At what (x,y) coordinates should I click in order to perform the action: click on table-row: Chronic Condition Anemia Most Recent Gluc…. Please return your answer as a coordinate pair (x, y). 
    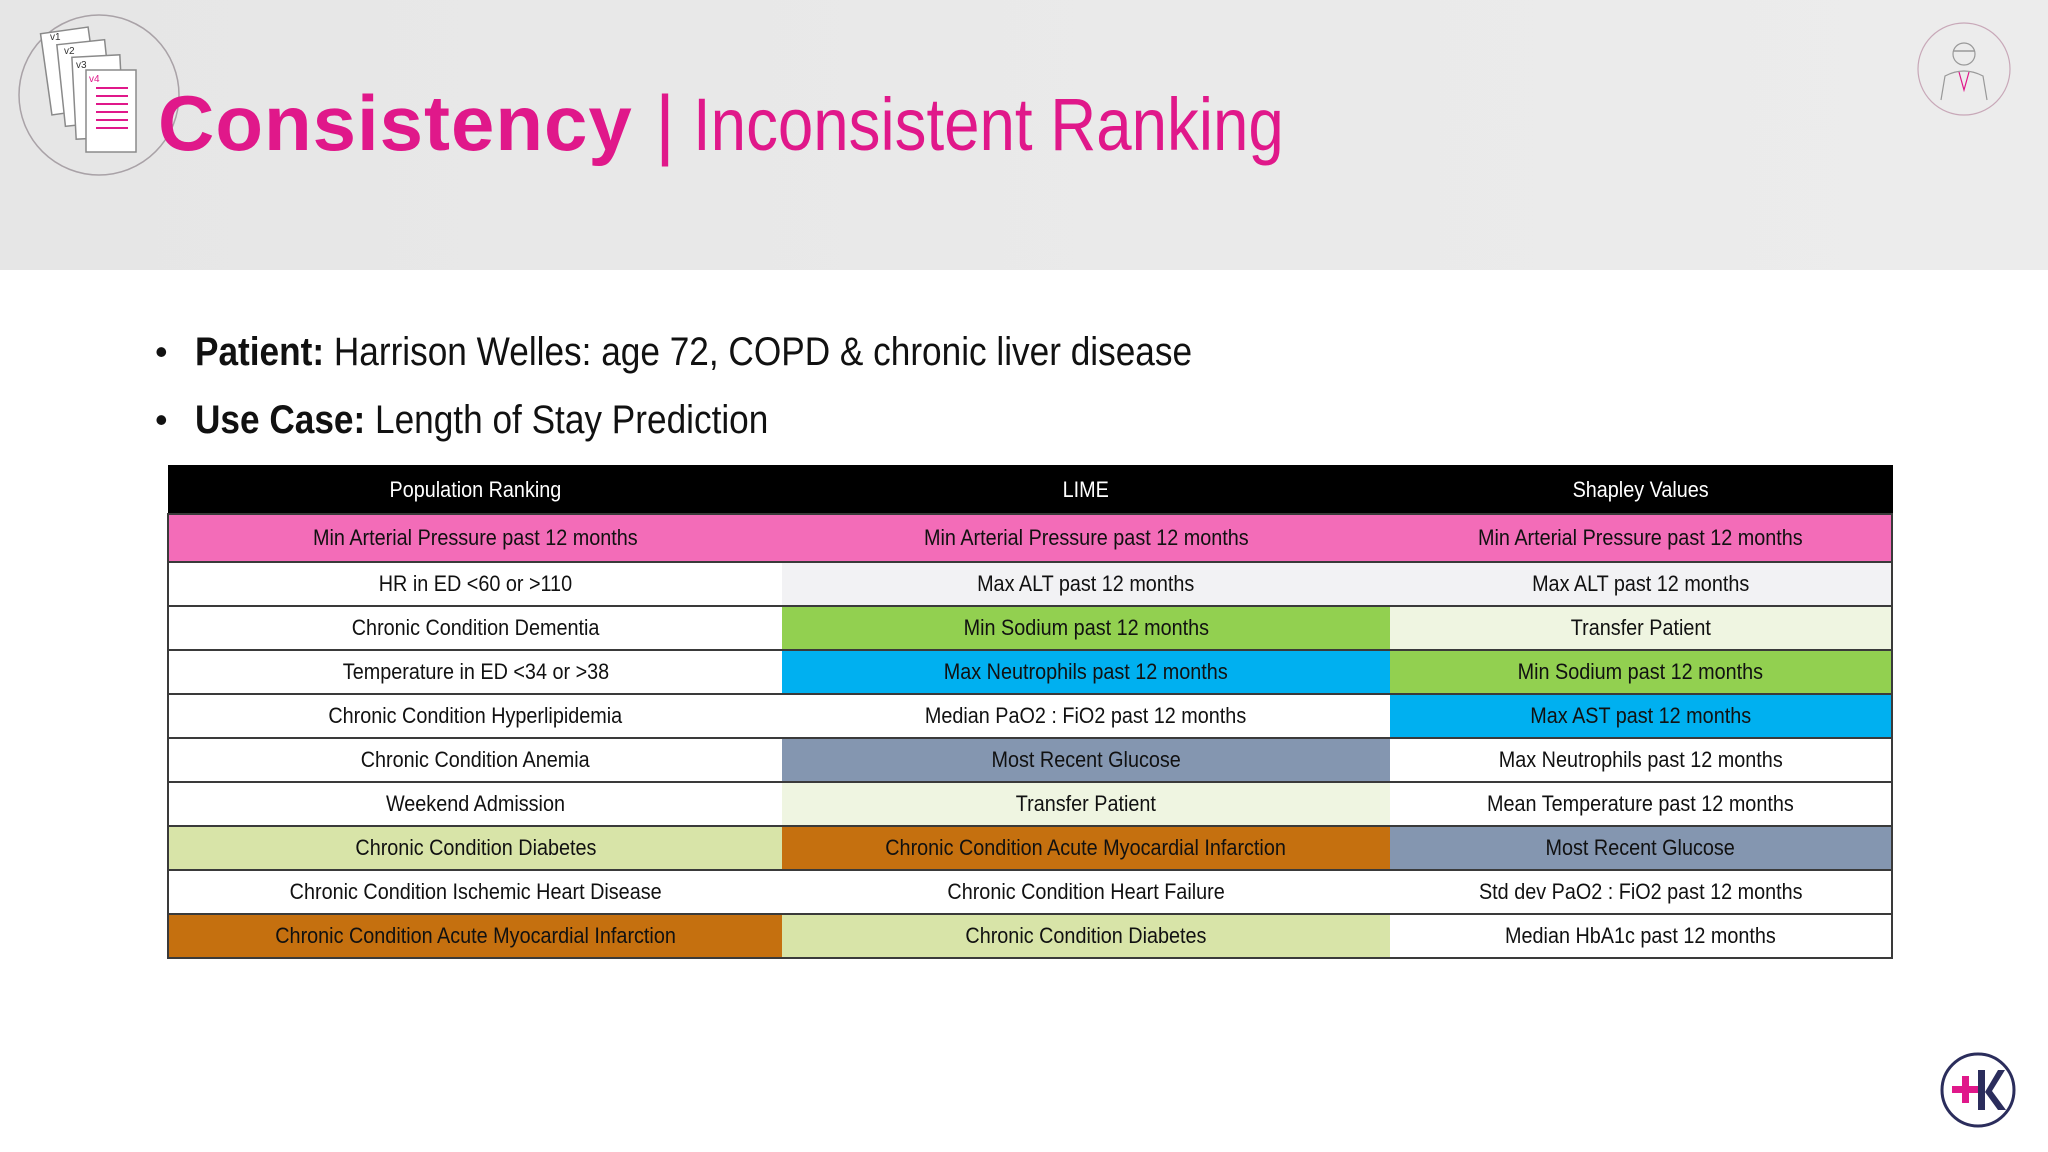
    Looking at the image, I should click on (1030, 760).